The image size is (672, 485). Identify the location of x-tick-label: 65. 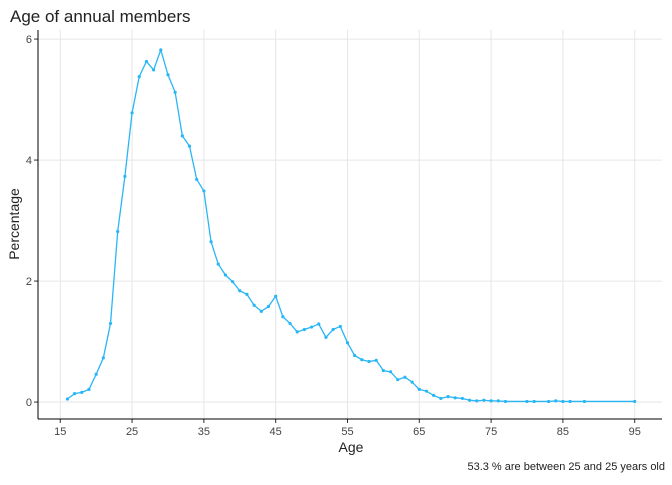
(419, 432).